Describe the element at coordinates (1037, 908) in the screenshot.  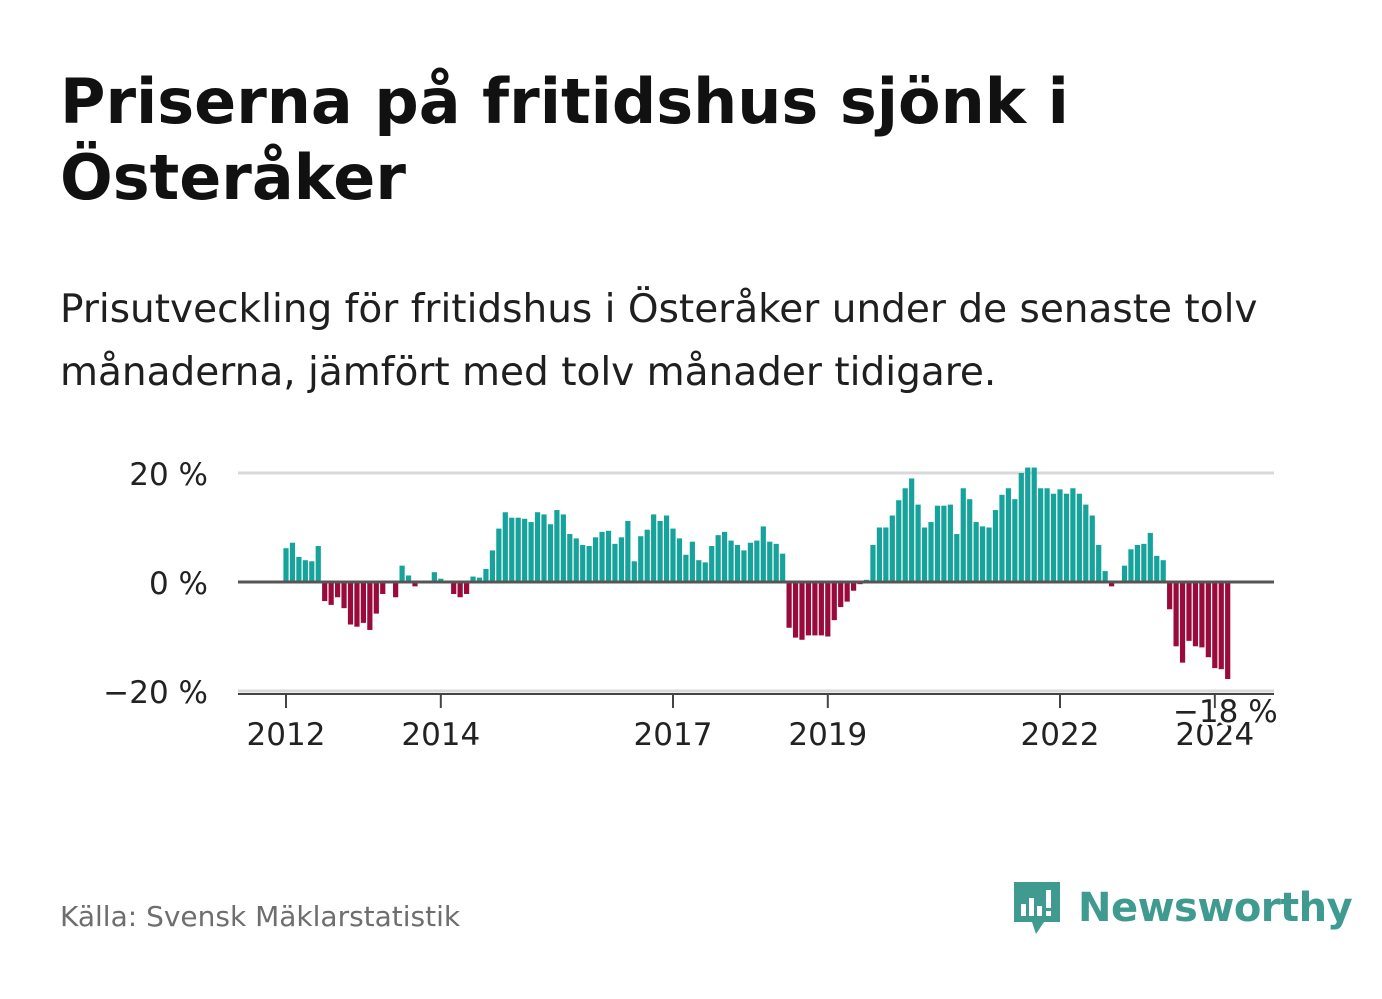
I see `newsworthy-logo-icon` at that location.